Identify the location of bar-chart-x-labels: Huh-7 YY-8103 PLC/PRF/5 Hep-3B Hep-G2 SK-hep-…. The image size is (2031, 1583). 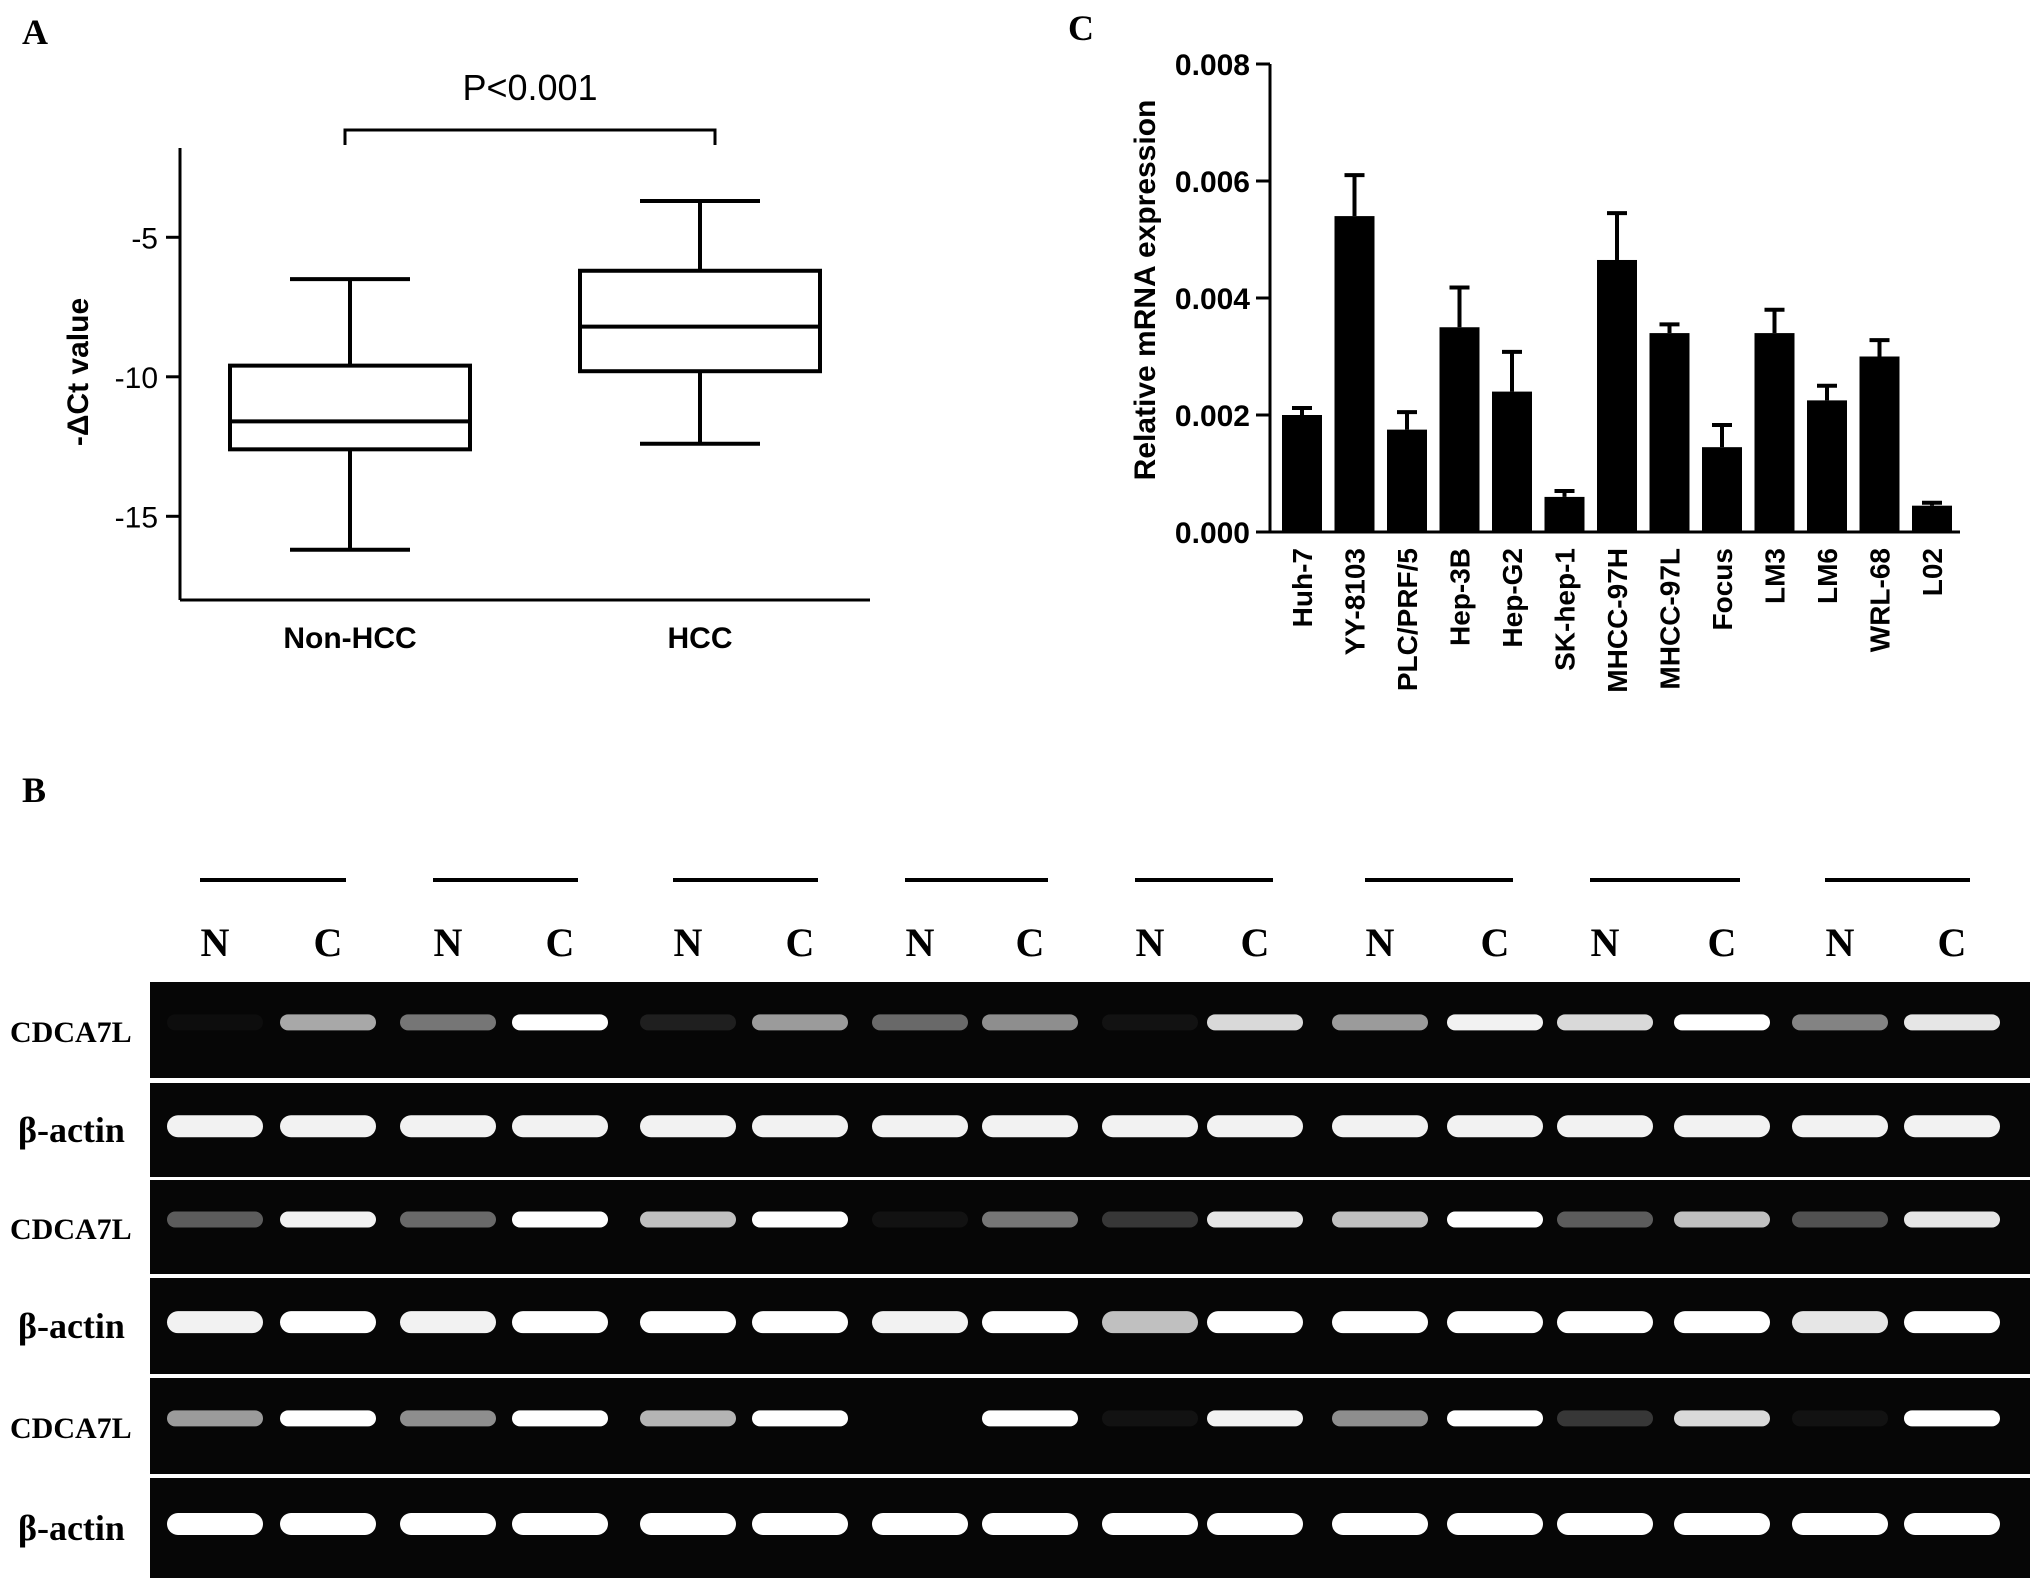
(1617, 620).